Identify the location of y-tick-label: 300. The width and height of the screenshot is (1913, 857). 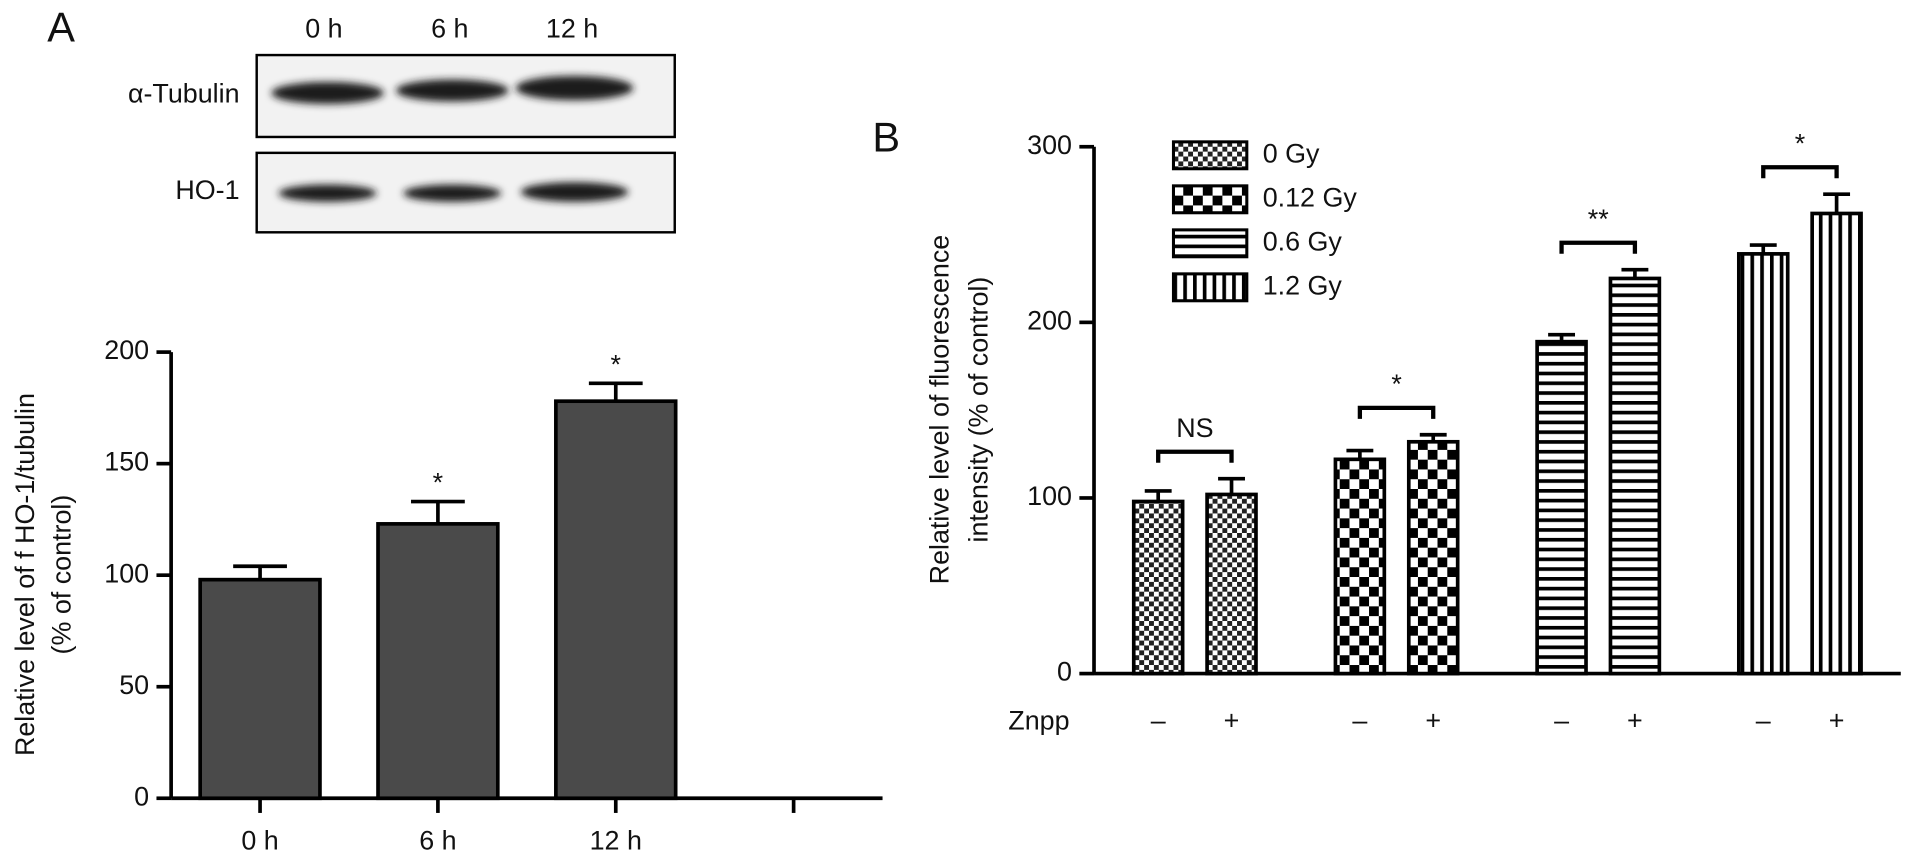
(1049, 145).